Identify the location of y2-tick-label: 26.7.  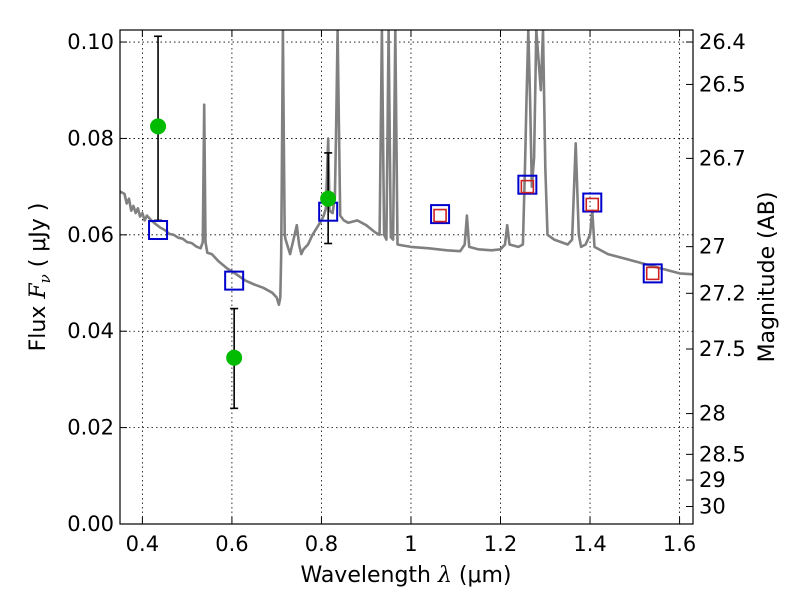
(722, 158).